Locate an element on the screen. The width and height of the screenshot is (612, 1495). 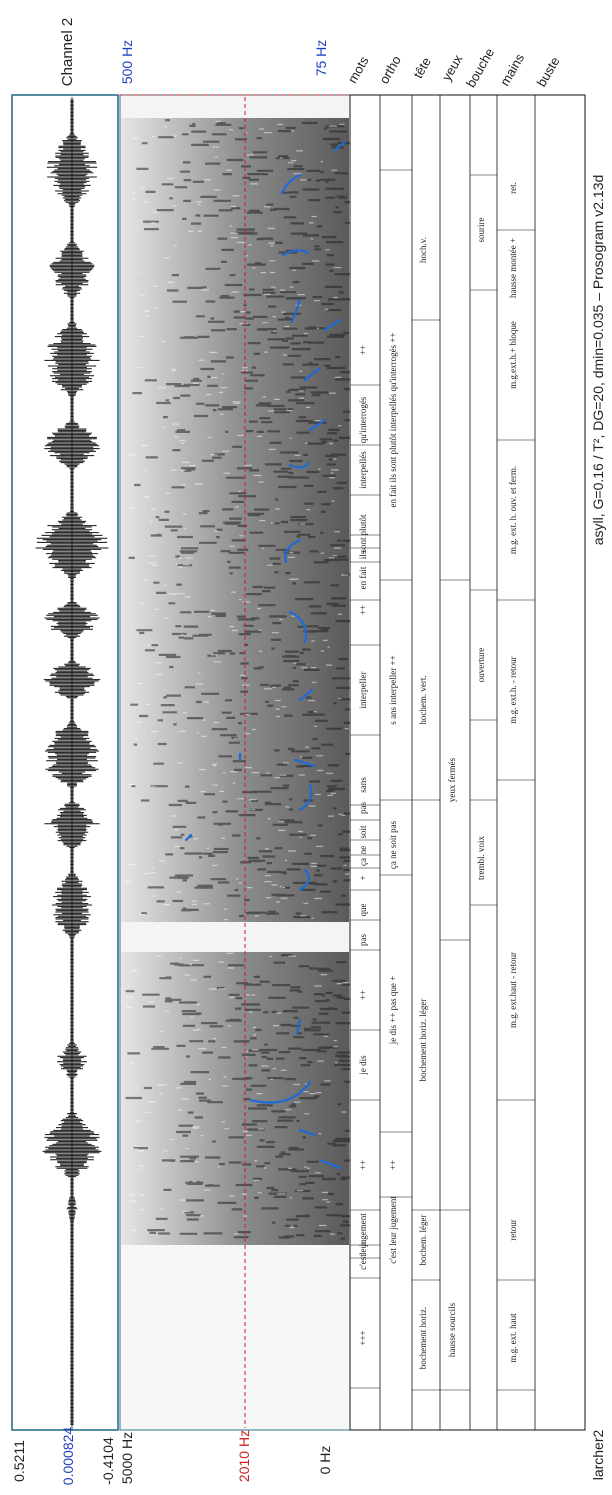
tier-label: soit is located at coordinates (363, 832).